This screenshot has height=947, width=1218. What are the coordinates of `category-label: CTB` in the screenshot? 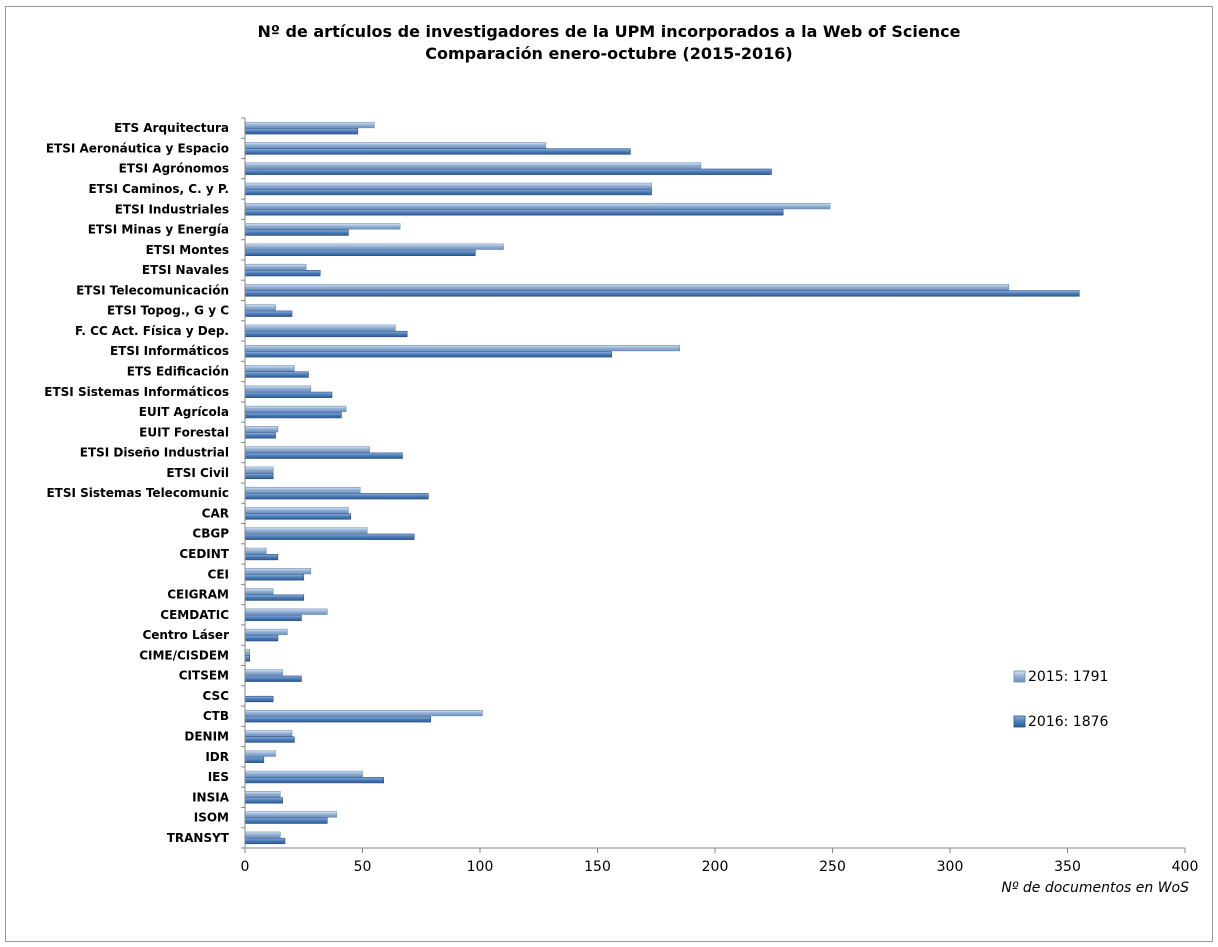 It's located at (216, 716).